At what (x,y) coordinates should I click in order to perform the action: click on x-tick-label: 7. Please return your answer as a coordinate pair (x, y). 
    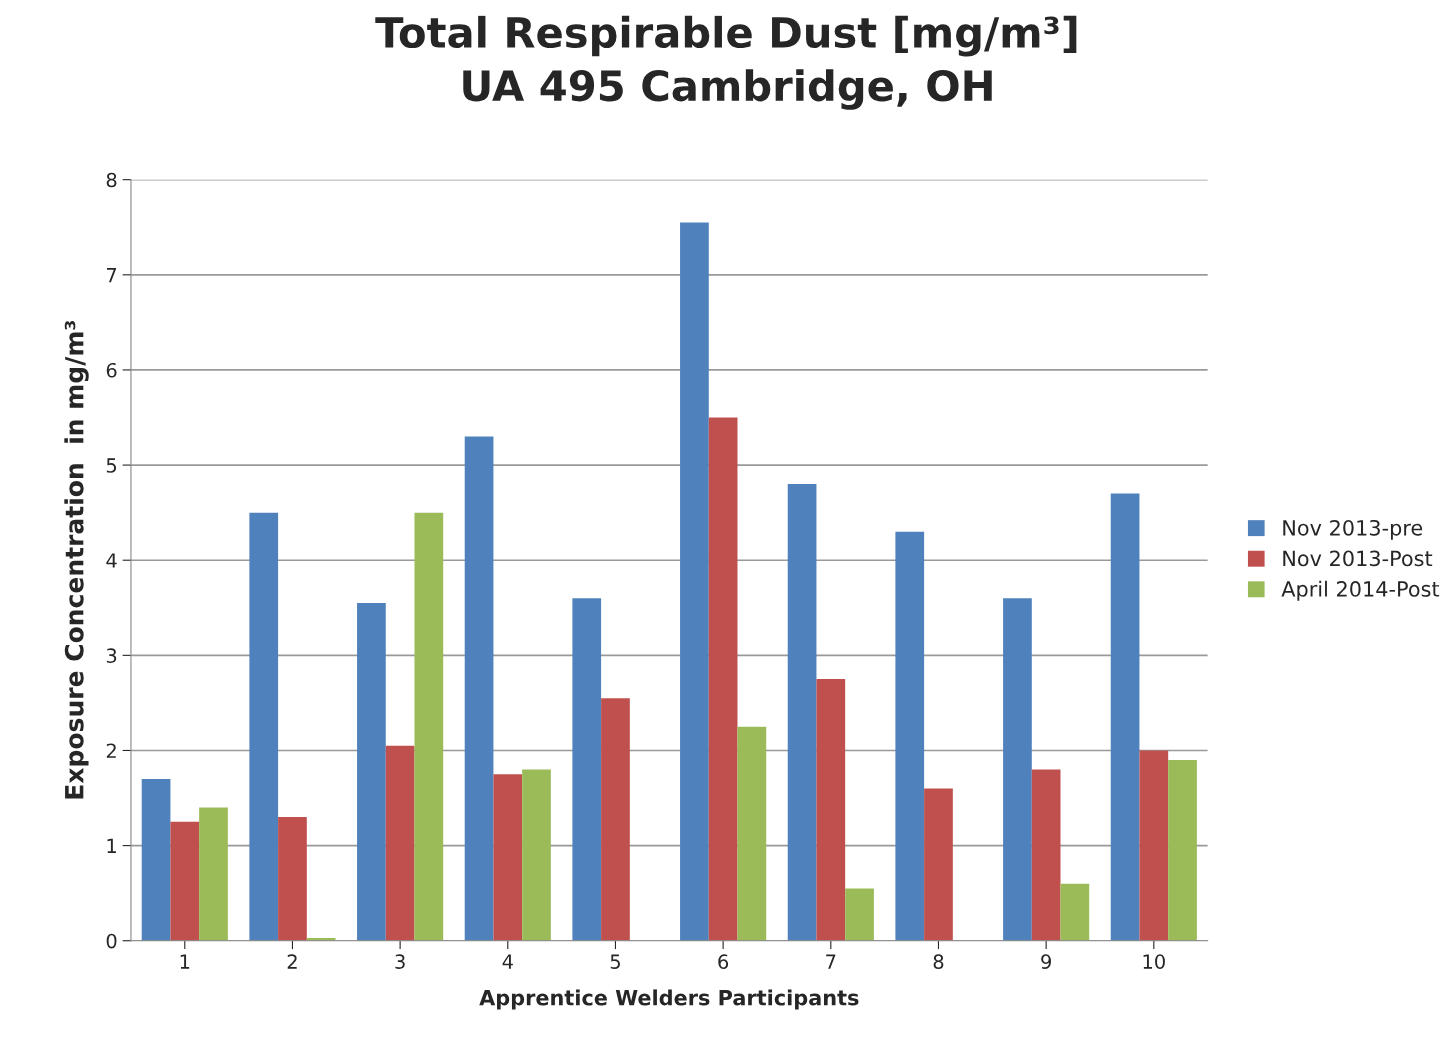
    Looking at the image, I should click on (831, 961).